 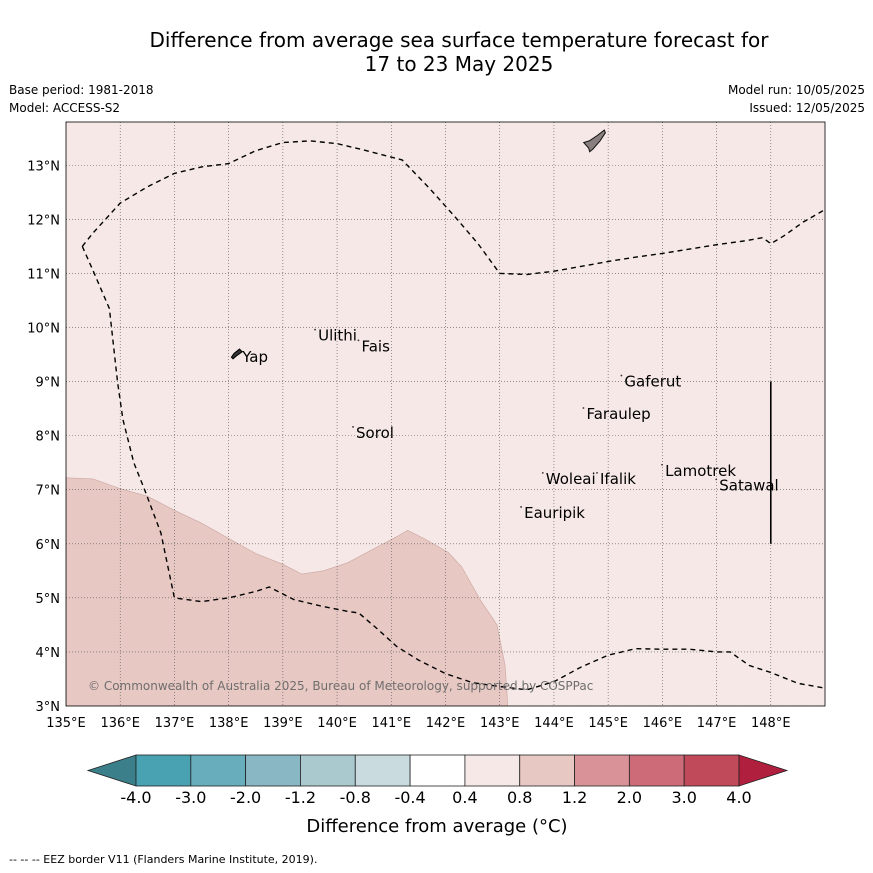 What do you see at coordinates (663, 723) in the screenshot?
I see `lon-tick-label: 146°E` at bounding box center [663, 723].